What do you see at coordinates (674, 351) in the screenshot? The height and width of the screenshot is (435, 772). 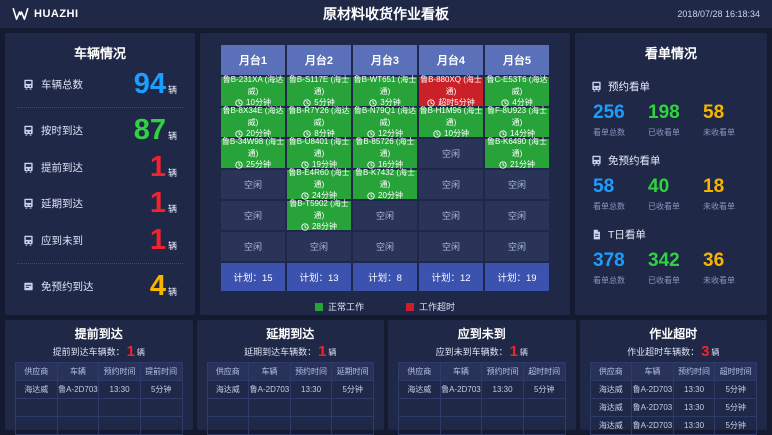 I see `bottom-panel-subtitle: 作业超时车辆数： 3 辆` at bounding box center [674, 351].